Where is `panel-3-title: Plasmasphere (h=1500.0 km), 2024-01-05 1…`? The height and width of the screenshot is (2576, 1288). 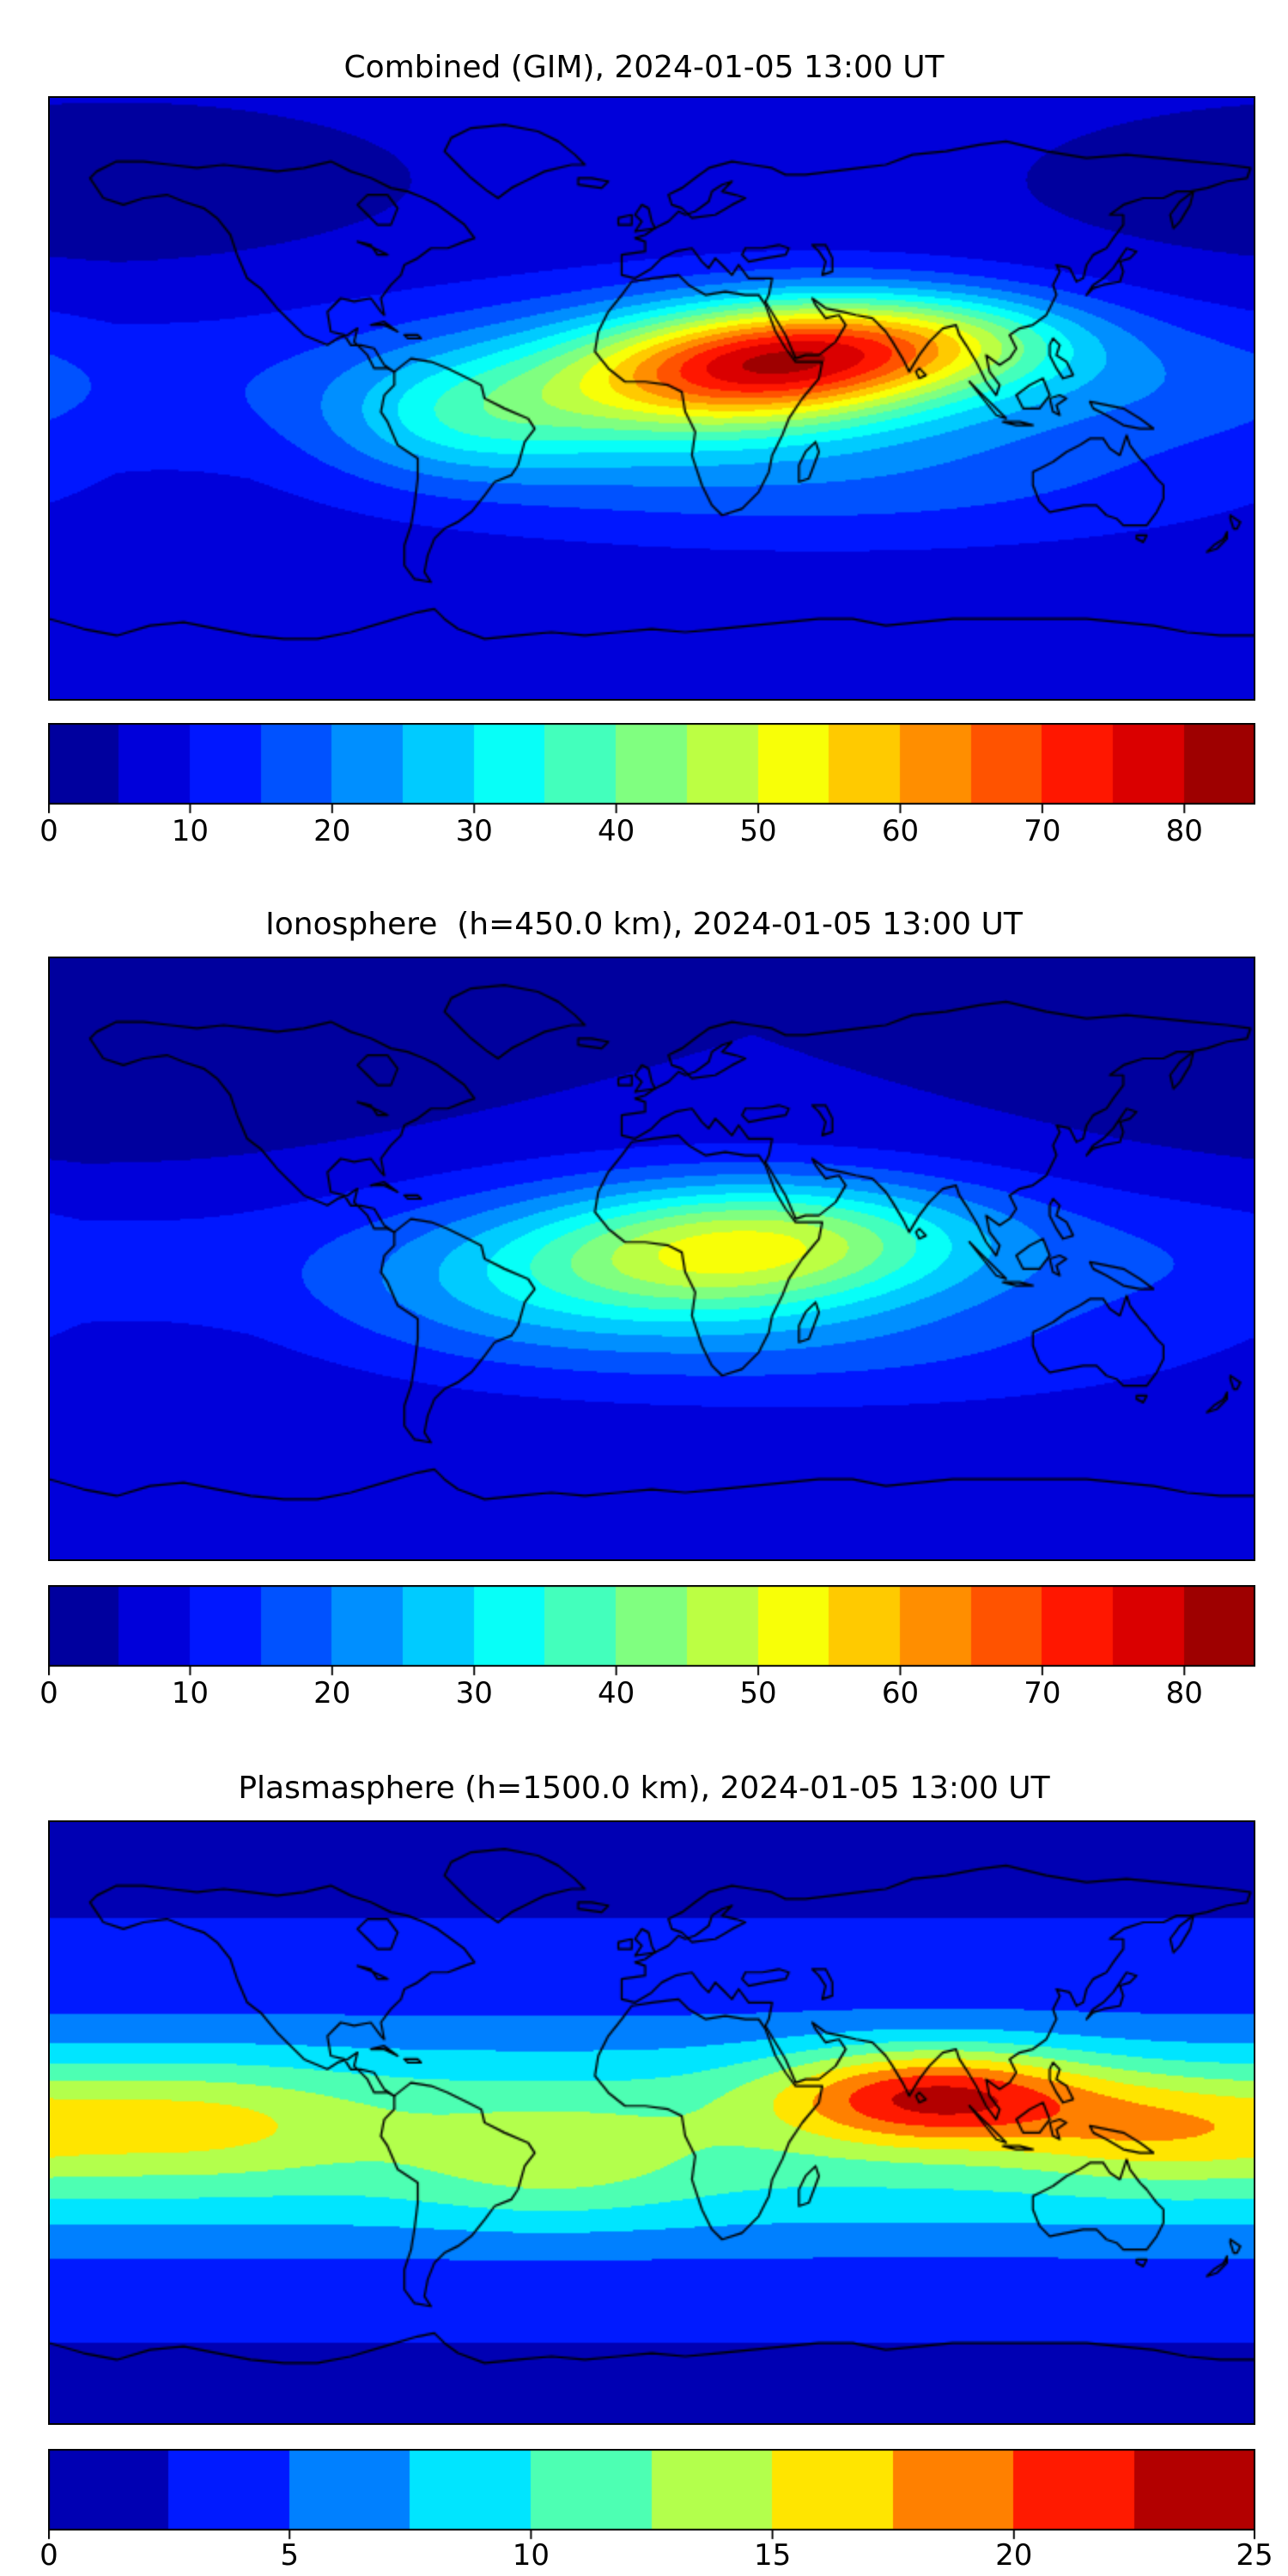
panel-3-title: Plasmasphere (h=1500.0 km), 2024-01-05 1… is located at coordinates (644, 1789).